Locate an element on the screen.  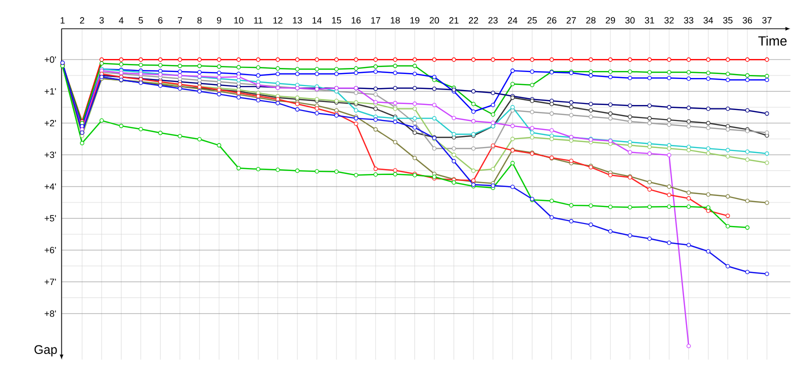
x-tick-label: 14 is located at coordinates (317, 20).